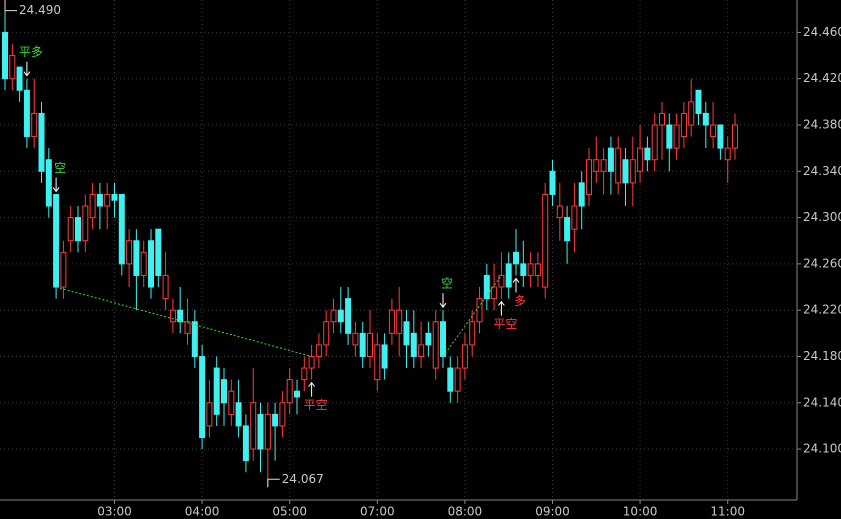  Describe the element at coordinates (822, 402) in the screenshot. I see `y-tick-label: 24.140` at that location.